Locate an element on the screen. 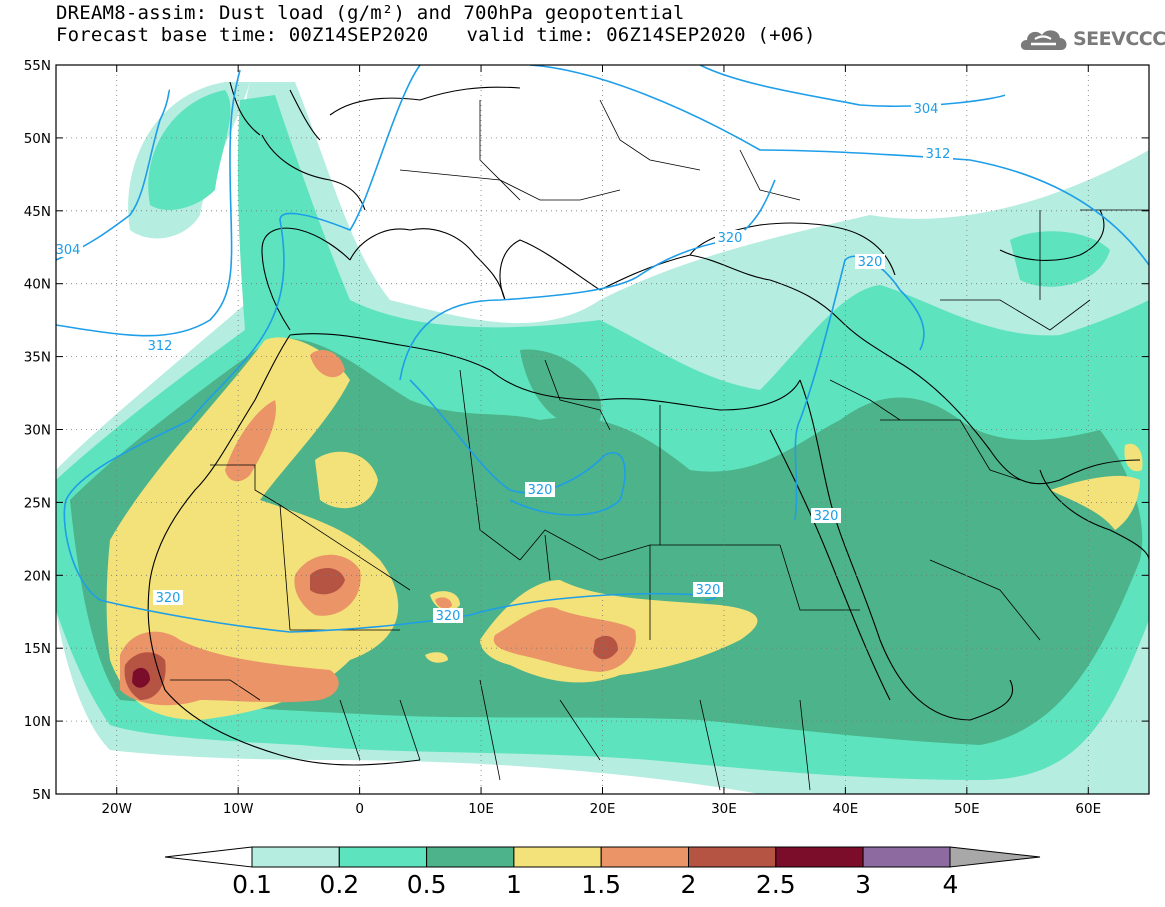 The height and width of the screenshot is (907, 1165). lat-label: 55N is located at coordinates (37, 66).